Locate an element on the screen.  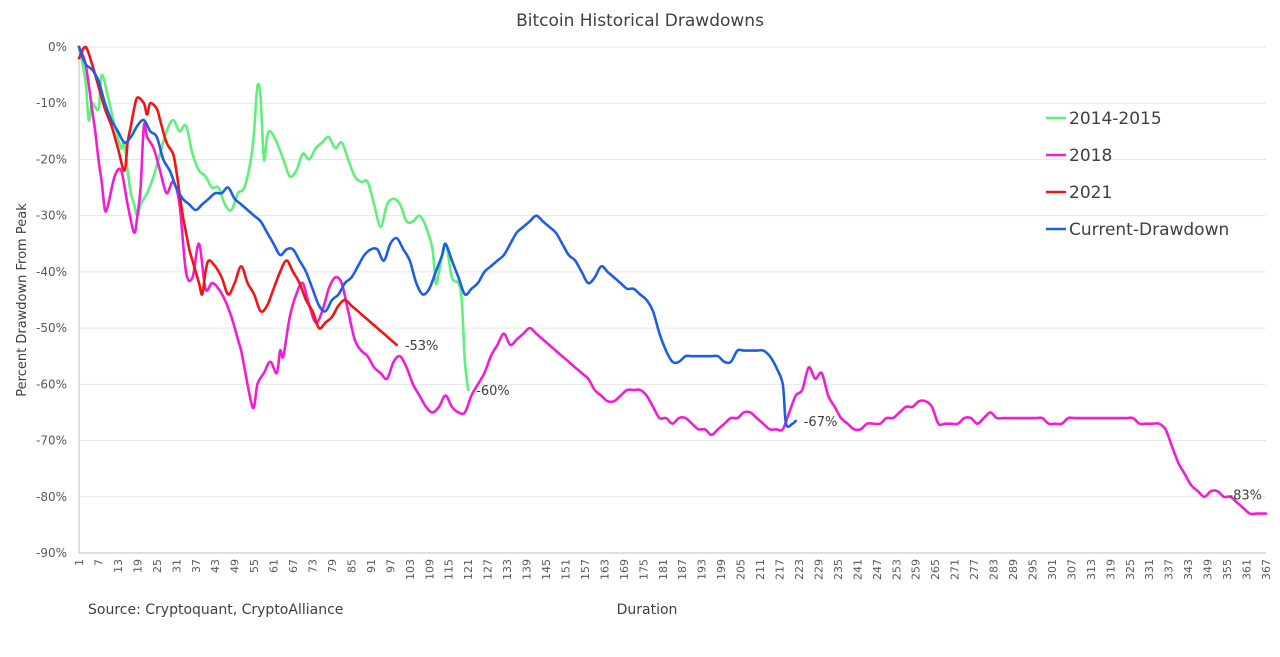
y-tick-label: -70% is located at coordinates (51, 441).